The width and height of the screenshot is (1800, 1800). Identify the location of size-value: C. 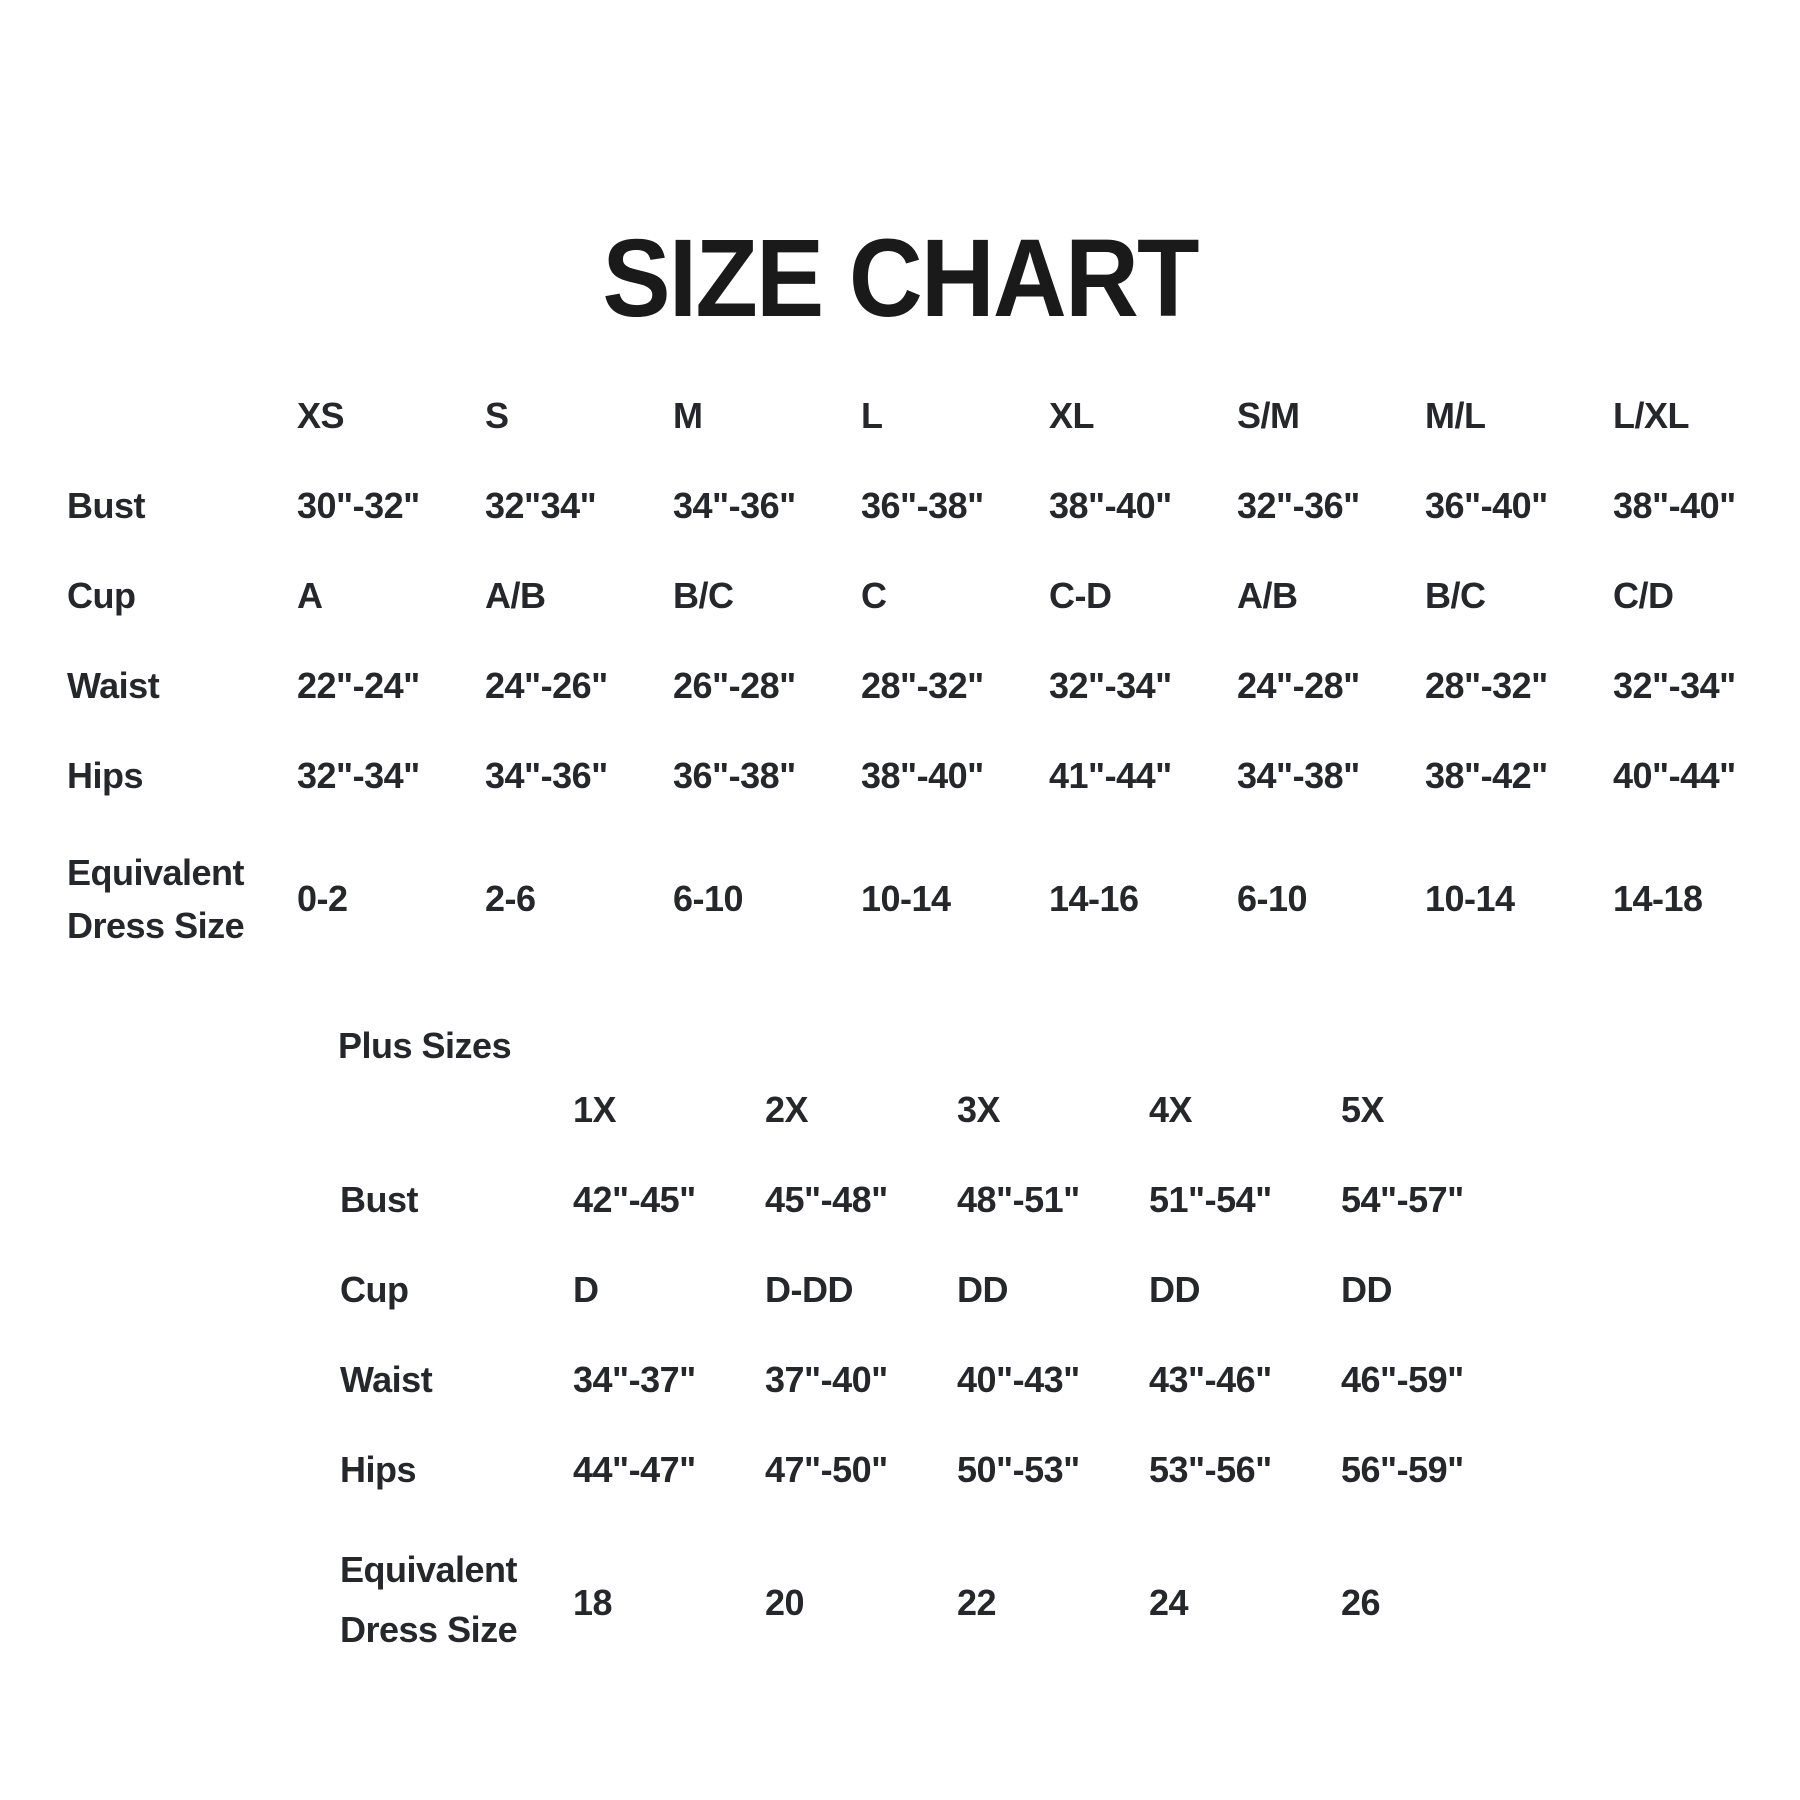
(874, 595).